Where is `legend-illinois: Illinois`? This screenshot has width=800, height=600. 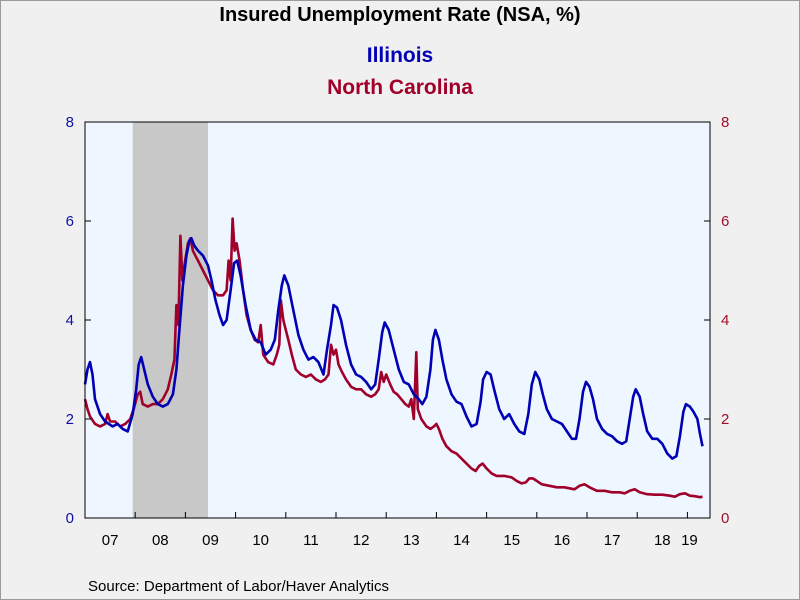
legend-illinois: Illinois is located at coordinates (400, 55).